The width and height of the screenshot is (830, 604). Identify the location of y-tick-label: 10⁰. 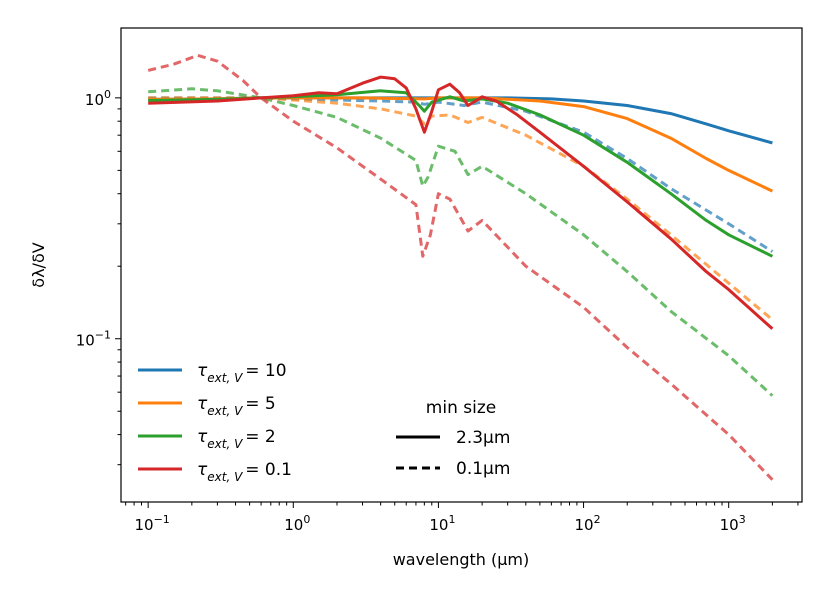
(98, 98).